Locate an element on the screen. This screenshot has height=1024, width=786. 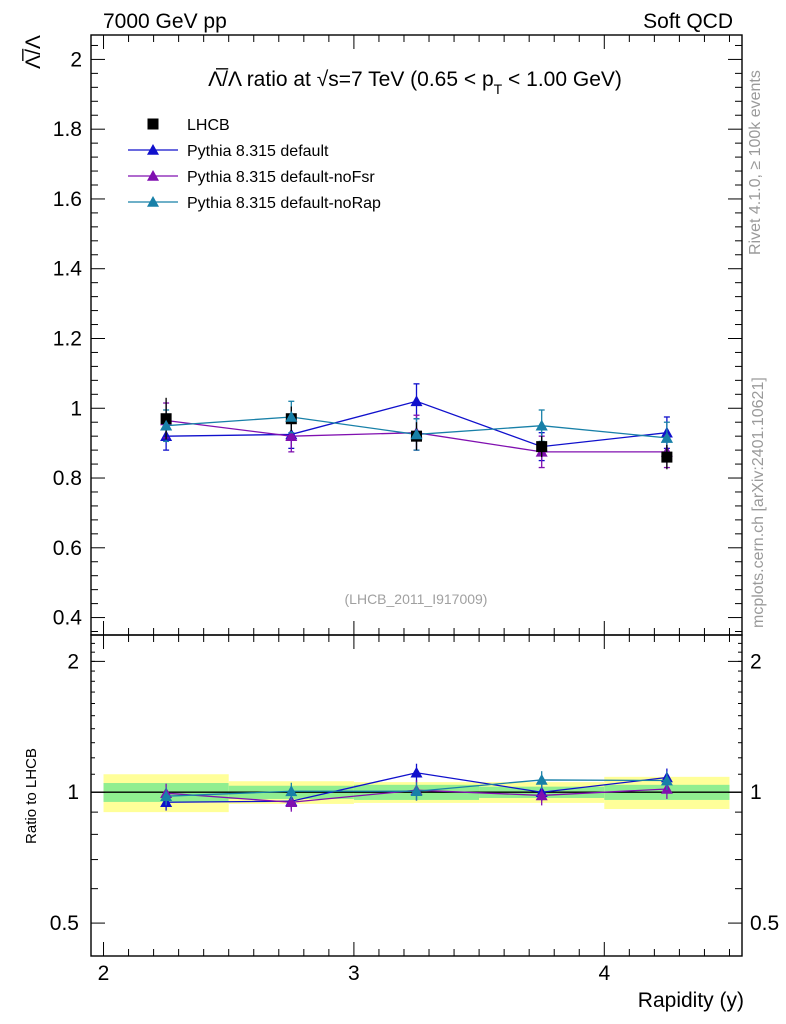
legend-label: Pythia 8.315 default-noRap is located at coordinates (284, 203).